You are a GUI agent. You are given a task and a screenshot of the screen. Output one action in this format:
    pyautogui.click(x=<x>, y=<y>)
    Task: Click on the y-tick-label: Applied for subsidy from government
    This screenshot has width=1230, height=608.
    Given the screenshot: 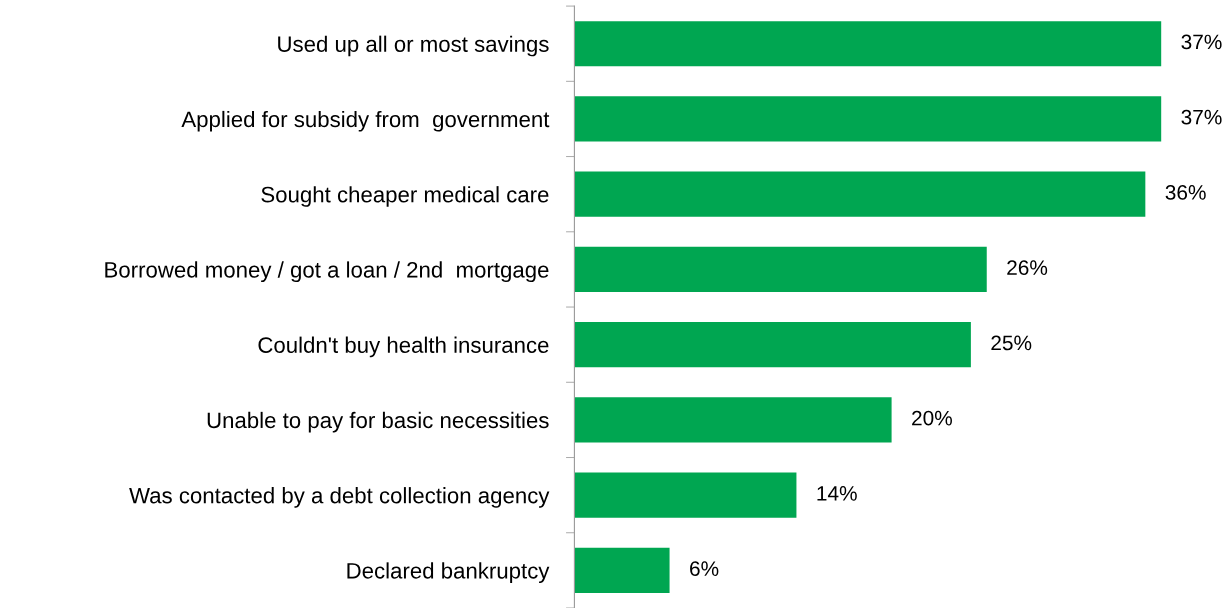 What is the action you would take?
    pyautogui.click(x=365, y=121)
    